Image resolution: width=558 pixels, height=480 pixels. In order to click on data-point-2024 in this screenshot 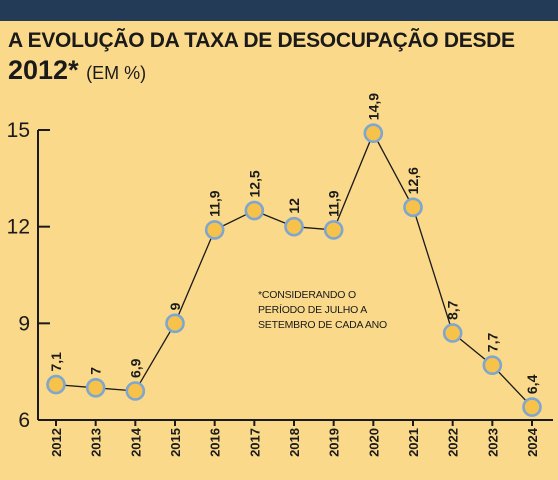, I will do `click(532, 407)`.